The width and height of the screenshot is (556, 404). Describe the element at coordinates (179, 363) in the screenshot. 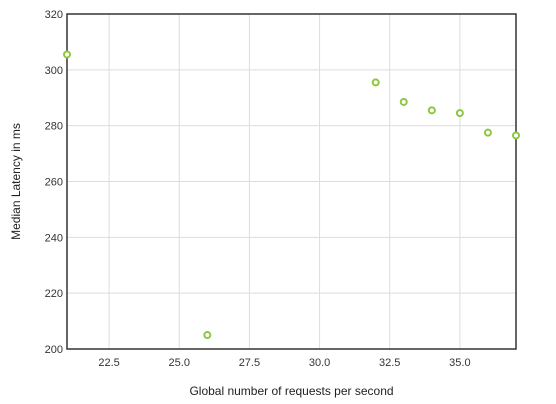

I see `x-tick-label: 25.0` at that location.